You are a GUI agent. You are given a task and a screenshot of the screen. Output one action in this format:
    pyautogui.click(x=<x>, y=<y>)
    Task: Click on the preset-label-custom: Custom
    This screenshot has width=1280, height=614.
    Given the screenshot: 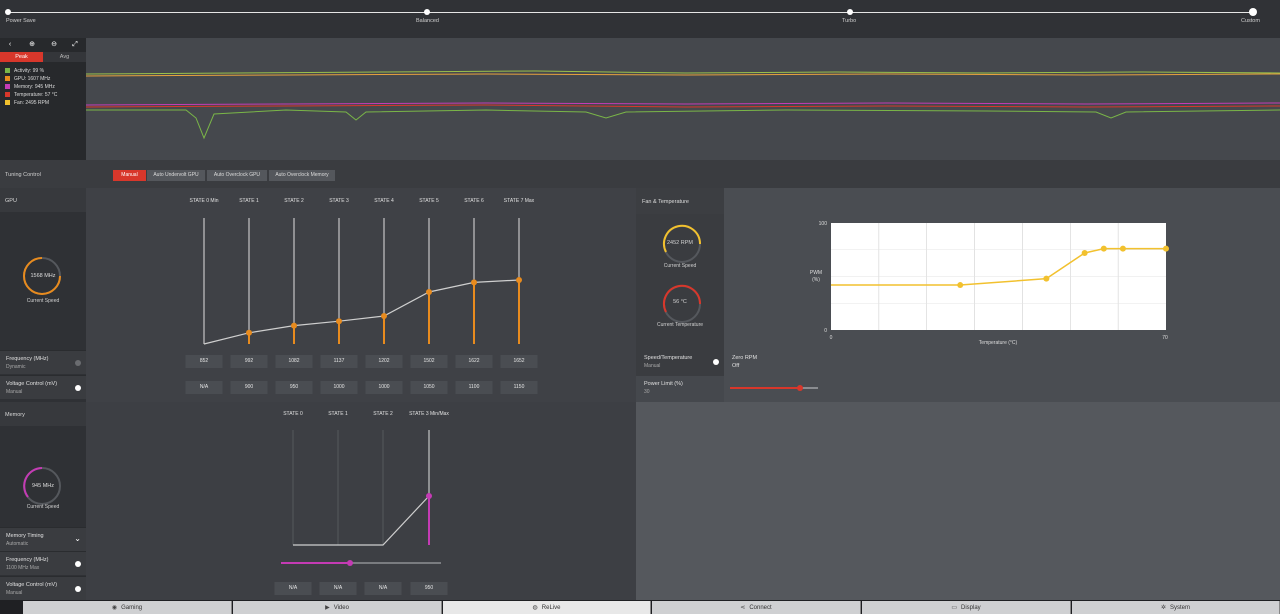 What is the action you would take?
    pyautogui.click(x=1250, y=21)
    